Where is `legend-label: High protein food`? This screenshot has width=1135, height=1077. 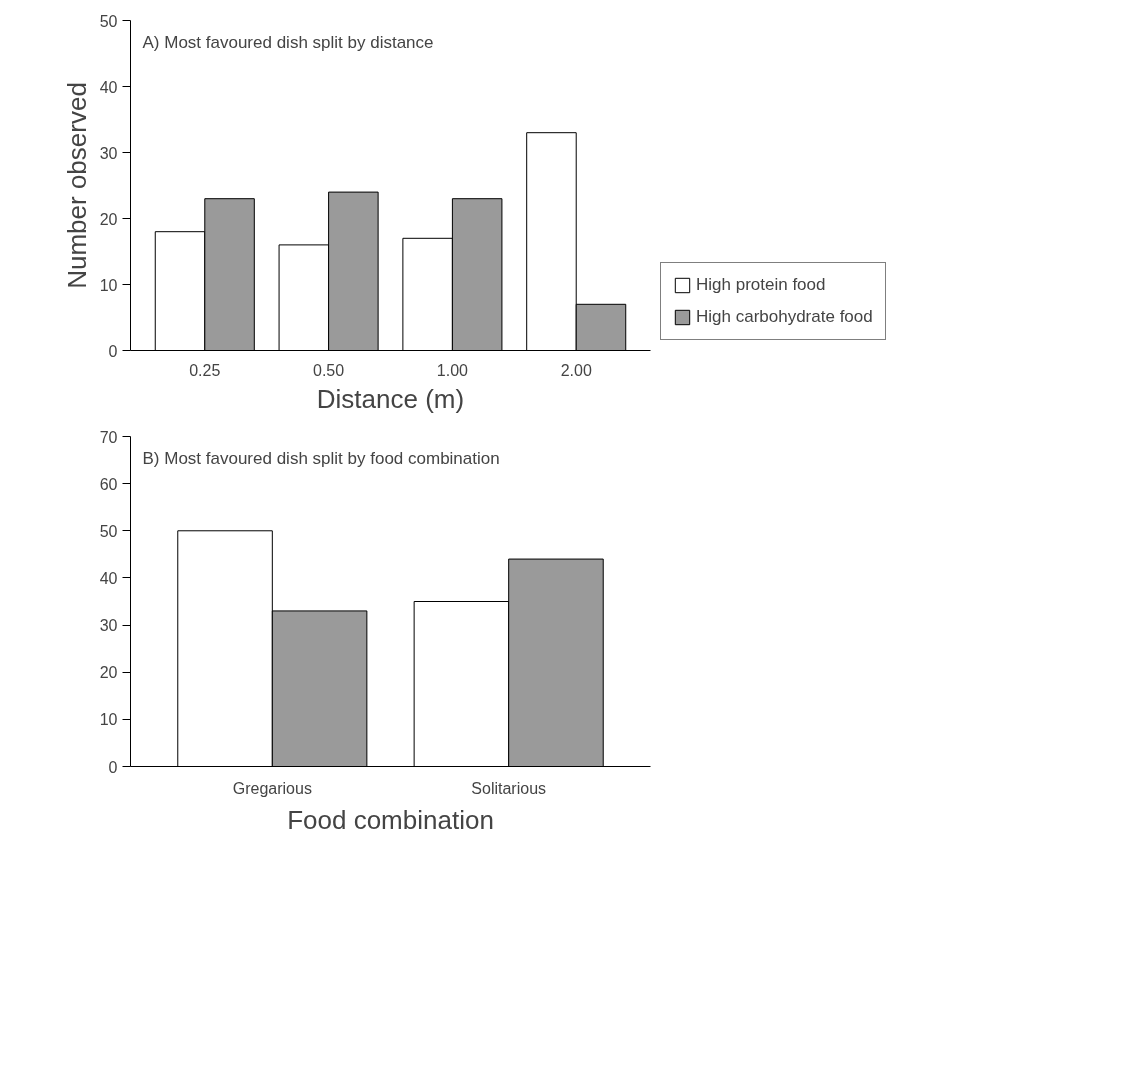 legend-label: High protein food is located at coordinates (761, 285).